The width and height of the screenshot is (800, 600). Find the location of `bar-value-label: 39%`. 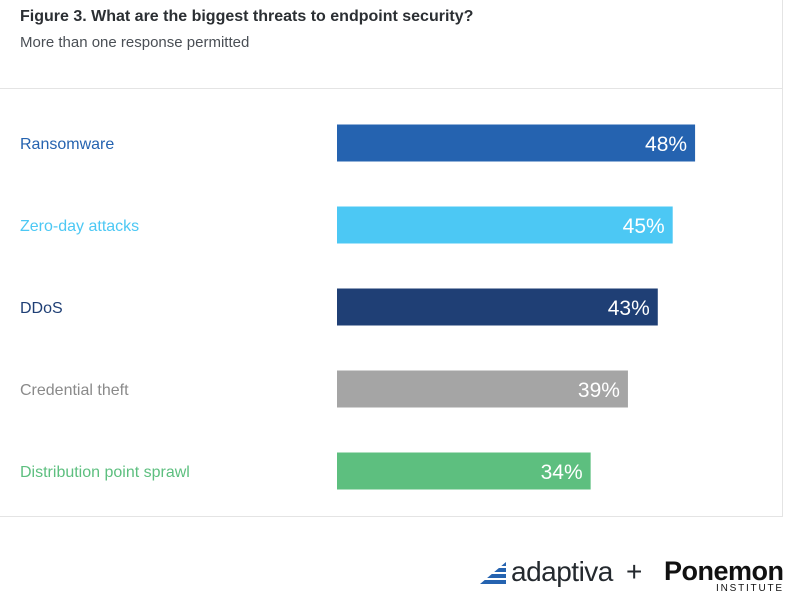

bar-value-label: 39% is located at coordinates (599, 390).